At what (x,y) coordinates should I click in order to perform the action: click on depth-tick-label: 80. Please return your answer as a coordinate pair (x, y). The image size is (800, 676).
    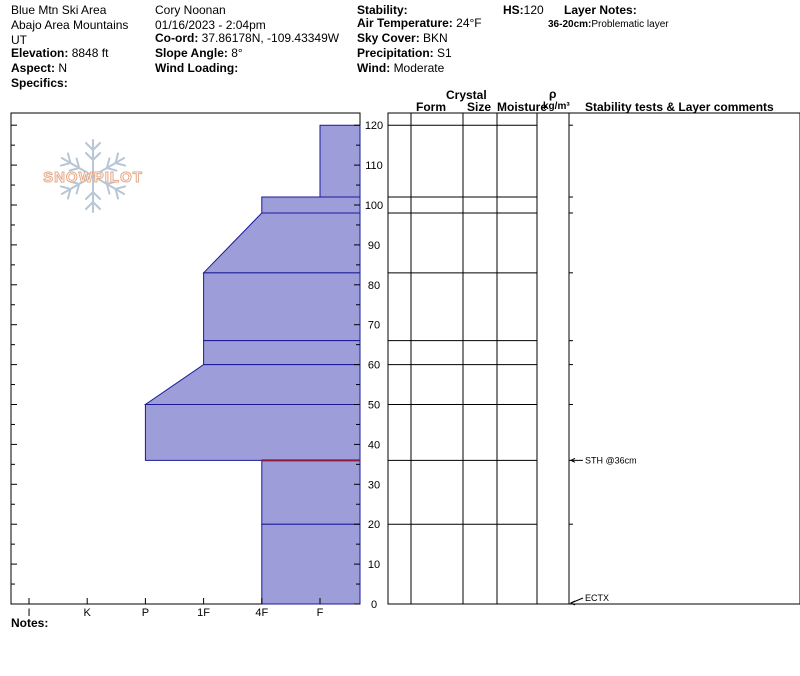
    Looking at the image, I should click on (374, 286).